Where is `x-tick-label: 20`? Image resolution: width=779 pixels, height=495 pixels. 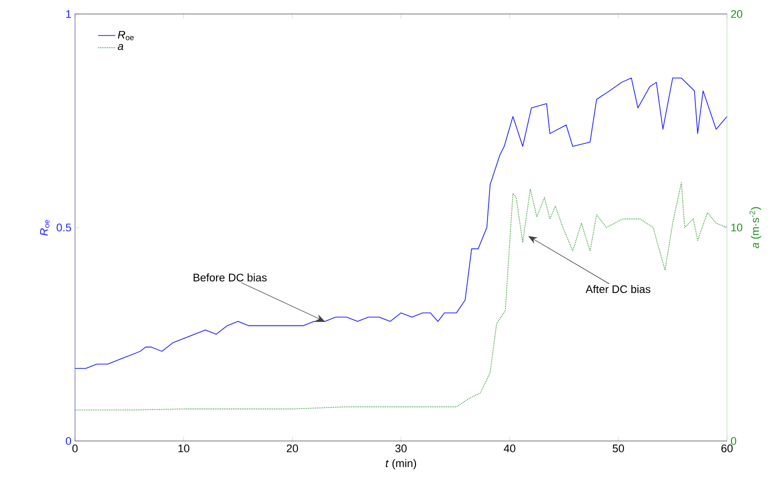 x-tick-label: 20 is located at coordinates (292, 448).